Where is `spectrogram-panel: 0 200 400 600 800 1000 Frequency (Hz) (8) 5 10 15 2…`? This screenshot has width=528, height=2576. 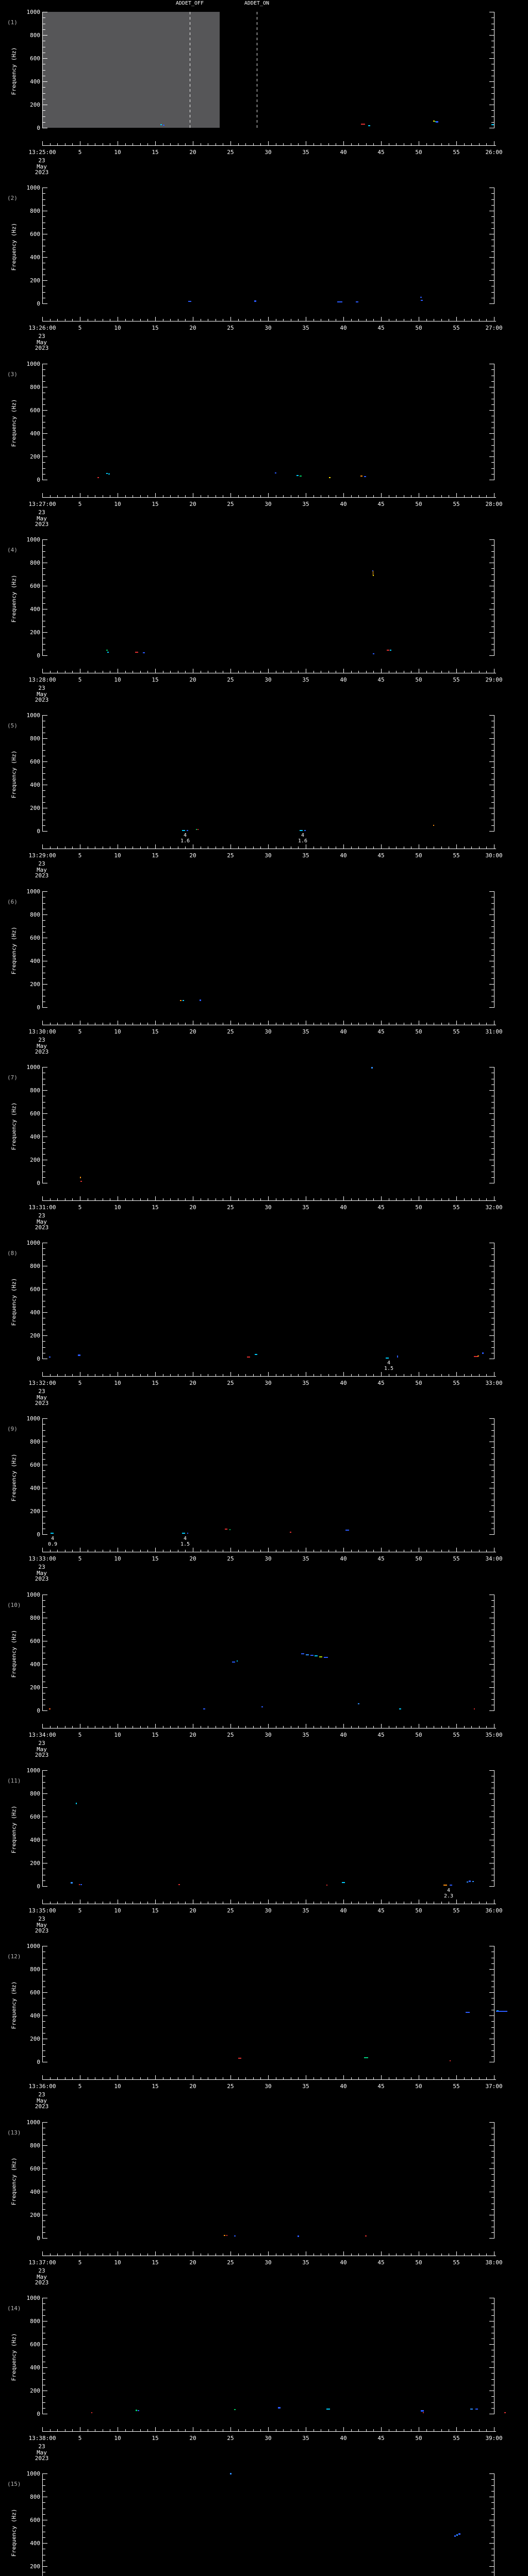
spectrogram-panel: 0 200 400 600 800 1000 Frequency (Hz) (8) 5 10 15 2… is located at coordinates (264, 1319).